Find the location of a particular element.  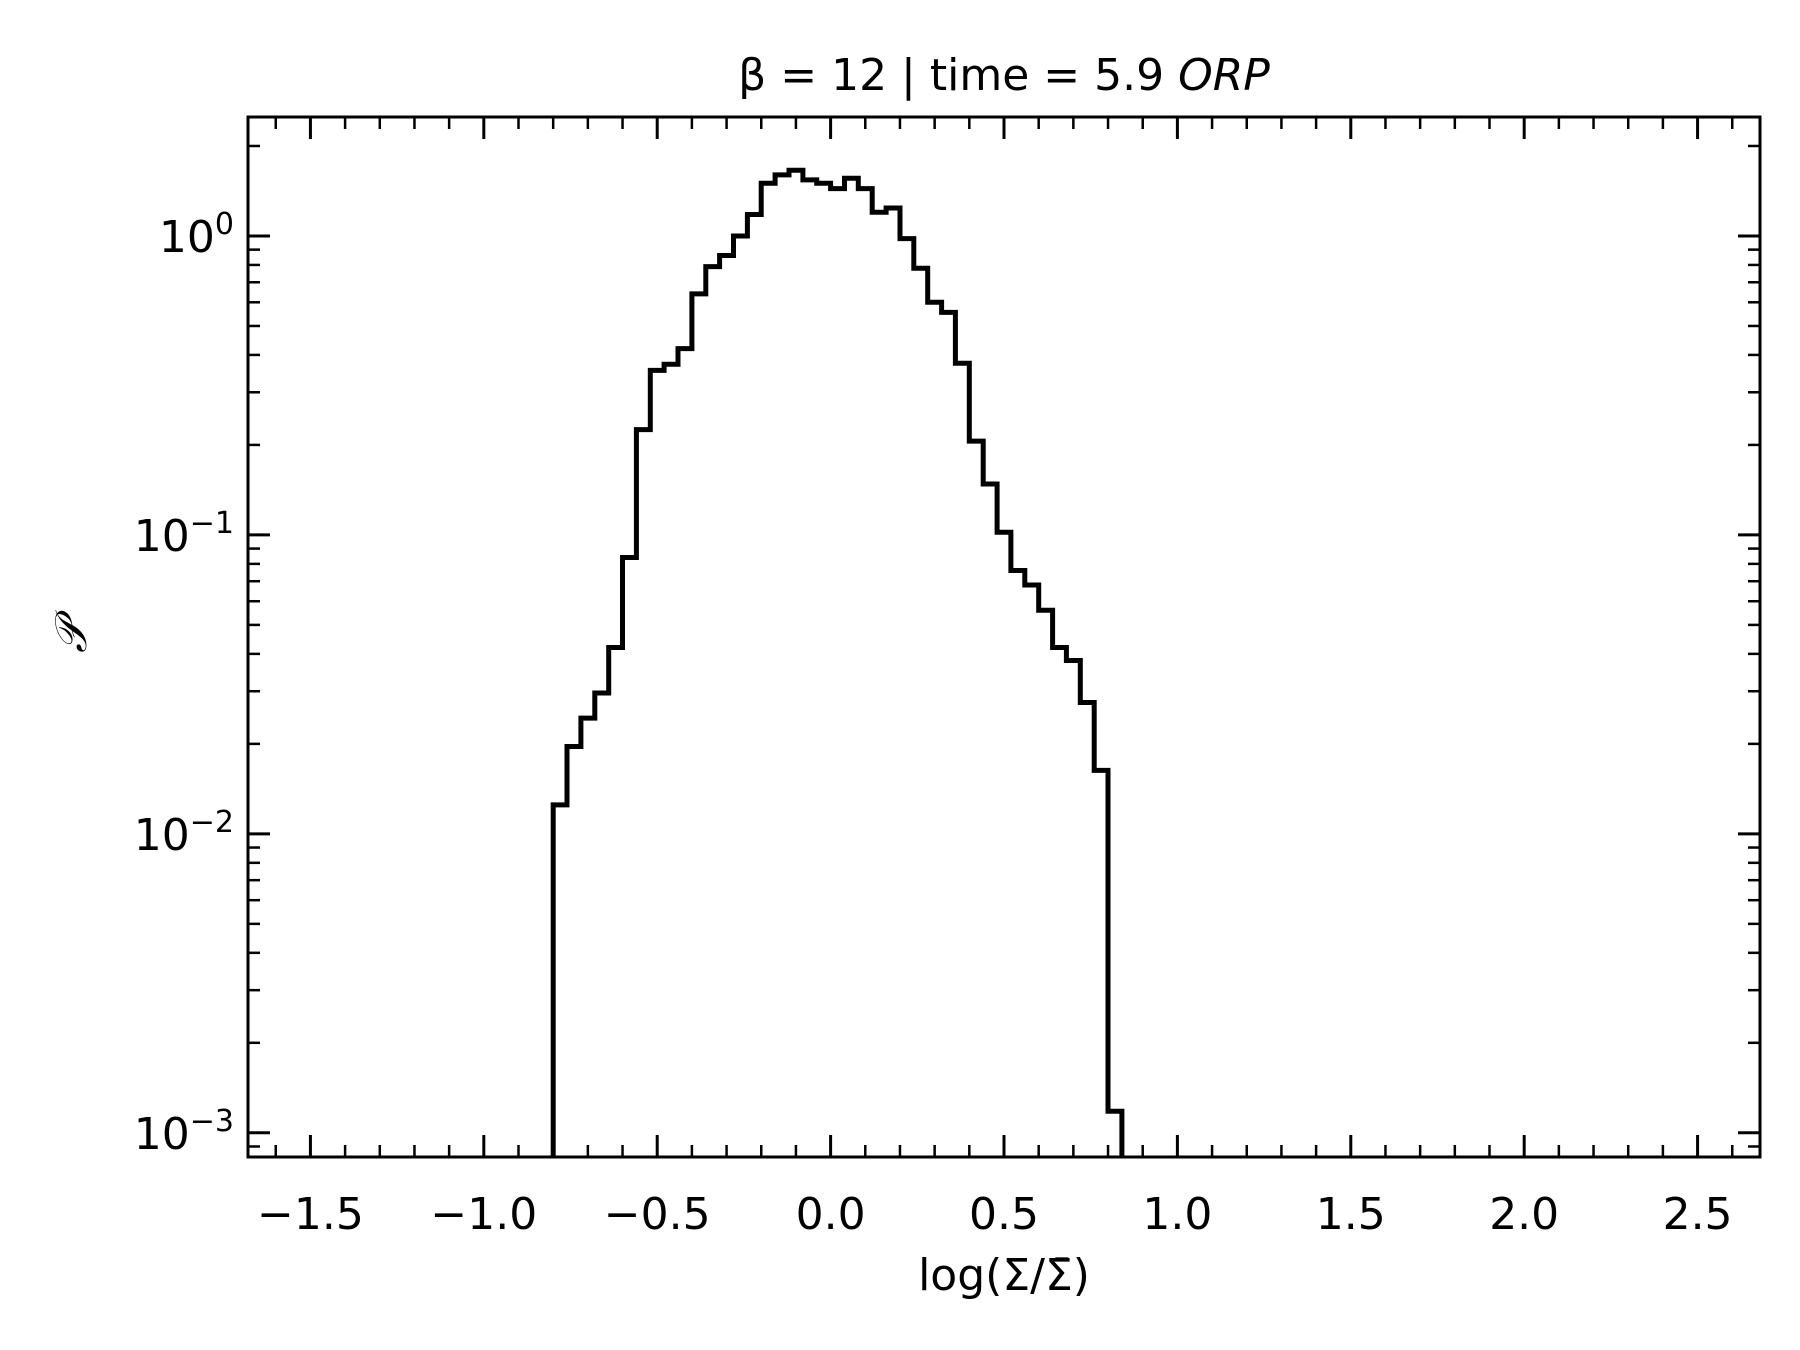

x-tick-label: 0.0 is located at coordinates (831, 1214).